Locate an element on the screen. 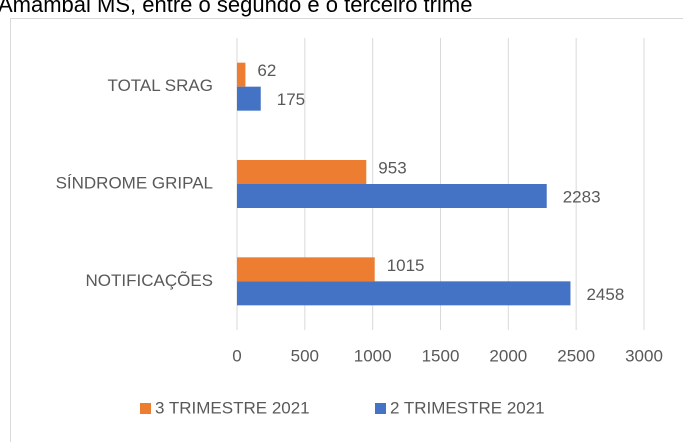 This screenshot has width=683, height=442. data-label: 62 is located at coordinates (266, 70).